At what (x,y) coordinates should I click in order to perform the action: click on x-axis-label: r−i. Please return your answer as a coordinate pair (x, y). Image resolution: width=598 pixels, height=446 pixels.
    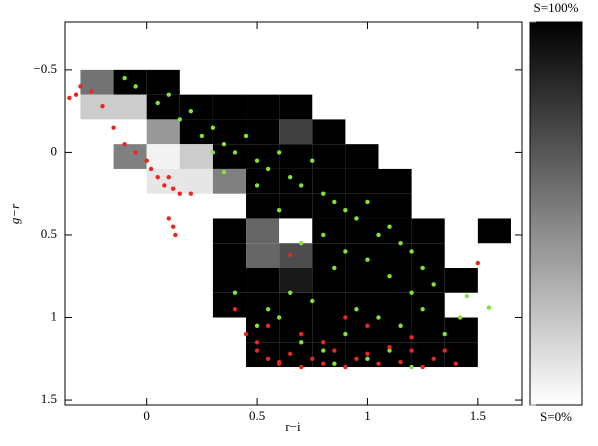
    Looking at the image, I should click on (293, 426).